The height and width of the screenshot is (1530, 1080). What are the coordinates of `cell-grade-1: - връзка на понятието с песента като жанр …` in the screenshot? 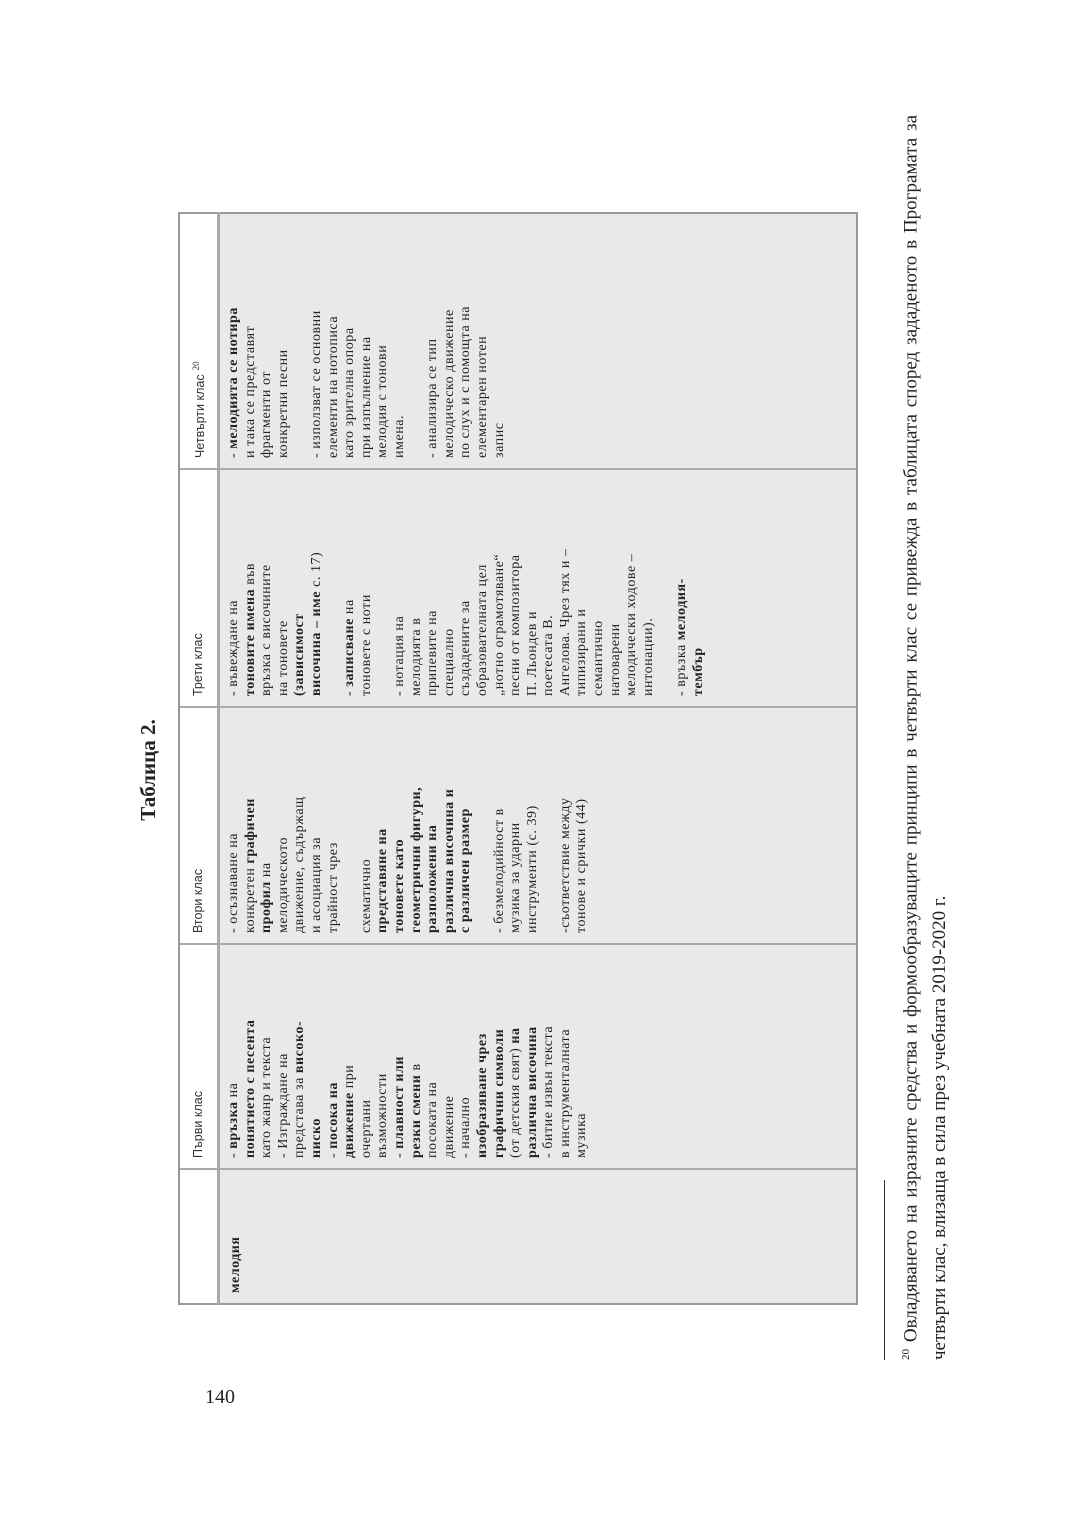 It's located at (538, 1057).